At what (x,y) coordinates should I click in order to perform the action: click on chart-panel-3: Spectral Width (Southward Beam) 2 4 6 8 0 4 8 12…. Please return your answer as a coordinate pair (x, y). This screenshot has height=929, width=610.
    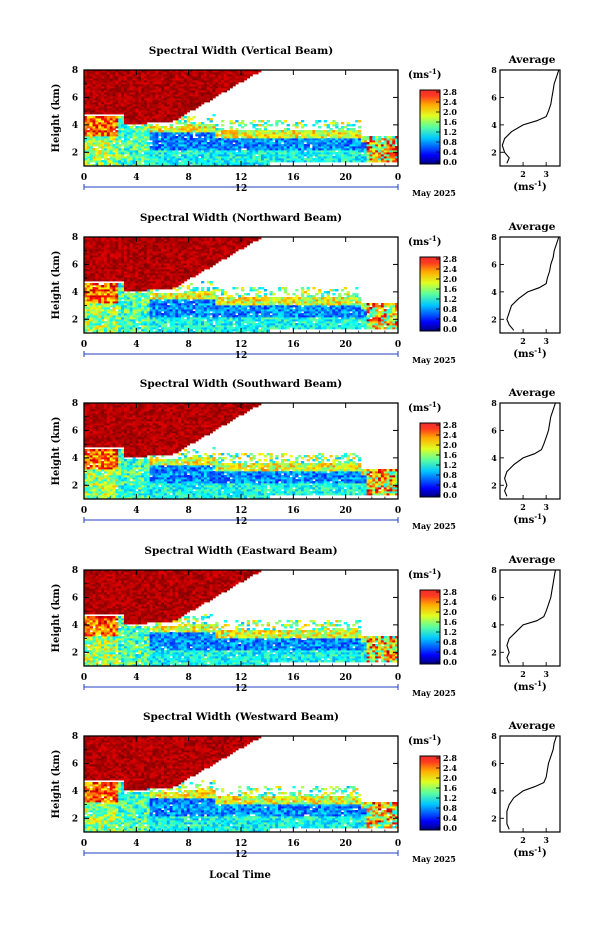
    Looking at the image, I should click on (306, 454).